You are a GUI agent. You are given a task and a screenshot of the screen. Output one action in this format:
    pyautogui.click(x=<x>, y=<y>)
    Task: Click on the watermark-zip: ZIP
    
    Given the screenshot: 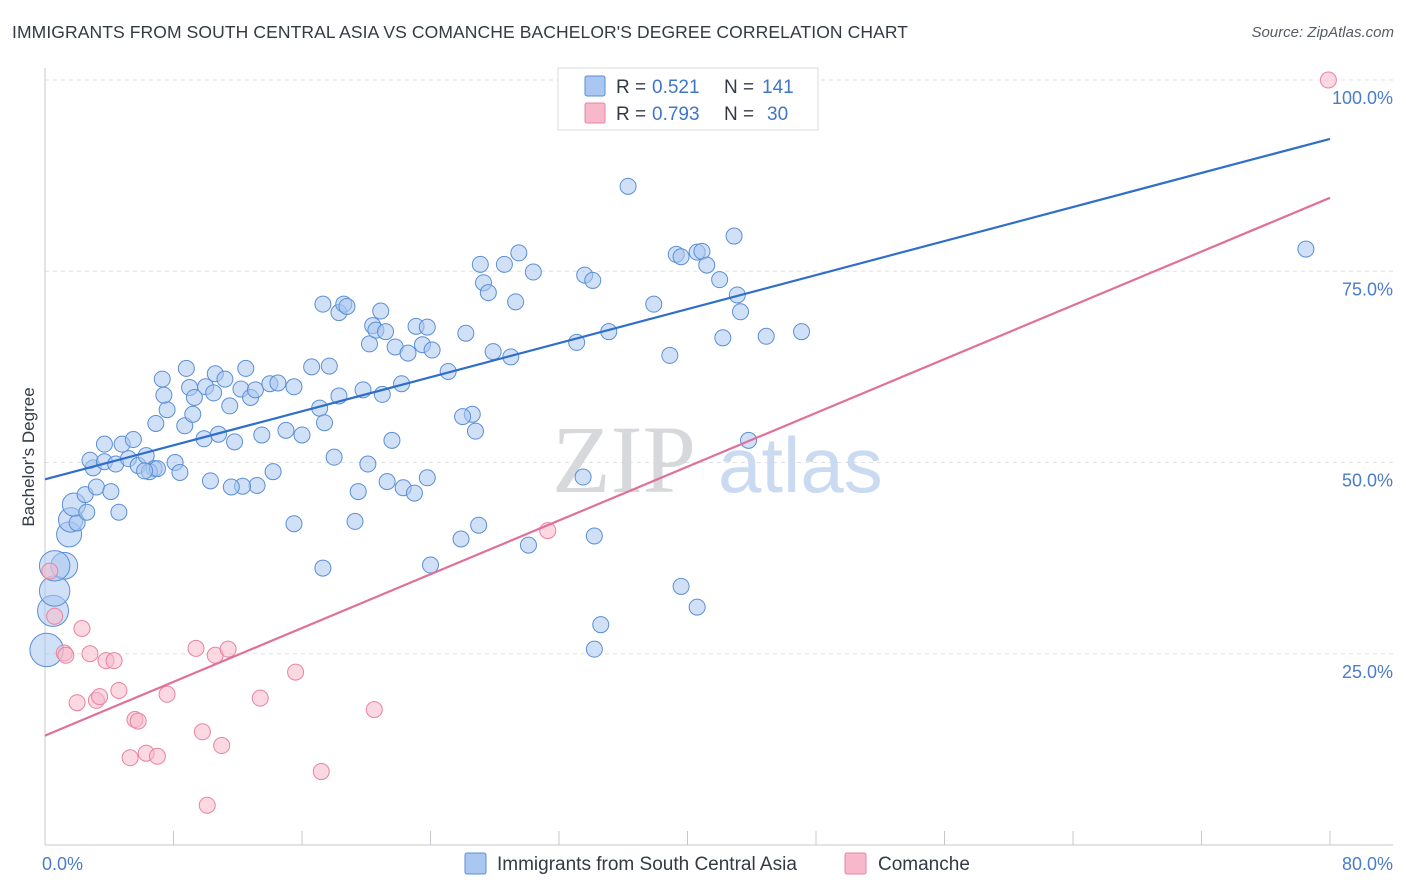 What is the action you would take?
    pyautogui.click(x=624, y=459)
    